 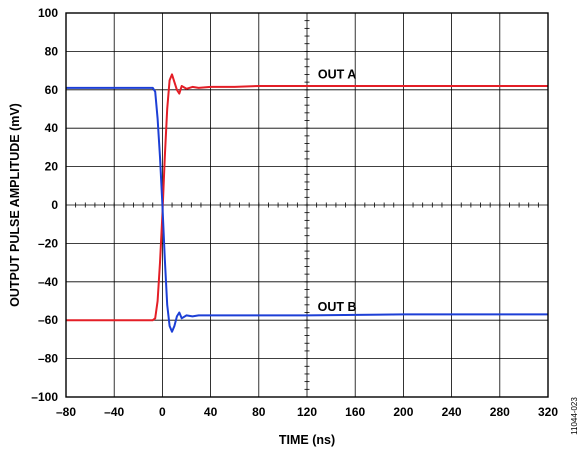 What do you see at coordinates (337, 190) in the screenshot?
I see `series-annotations: OUT A OUT B` at bounding box center [337, 190].